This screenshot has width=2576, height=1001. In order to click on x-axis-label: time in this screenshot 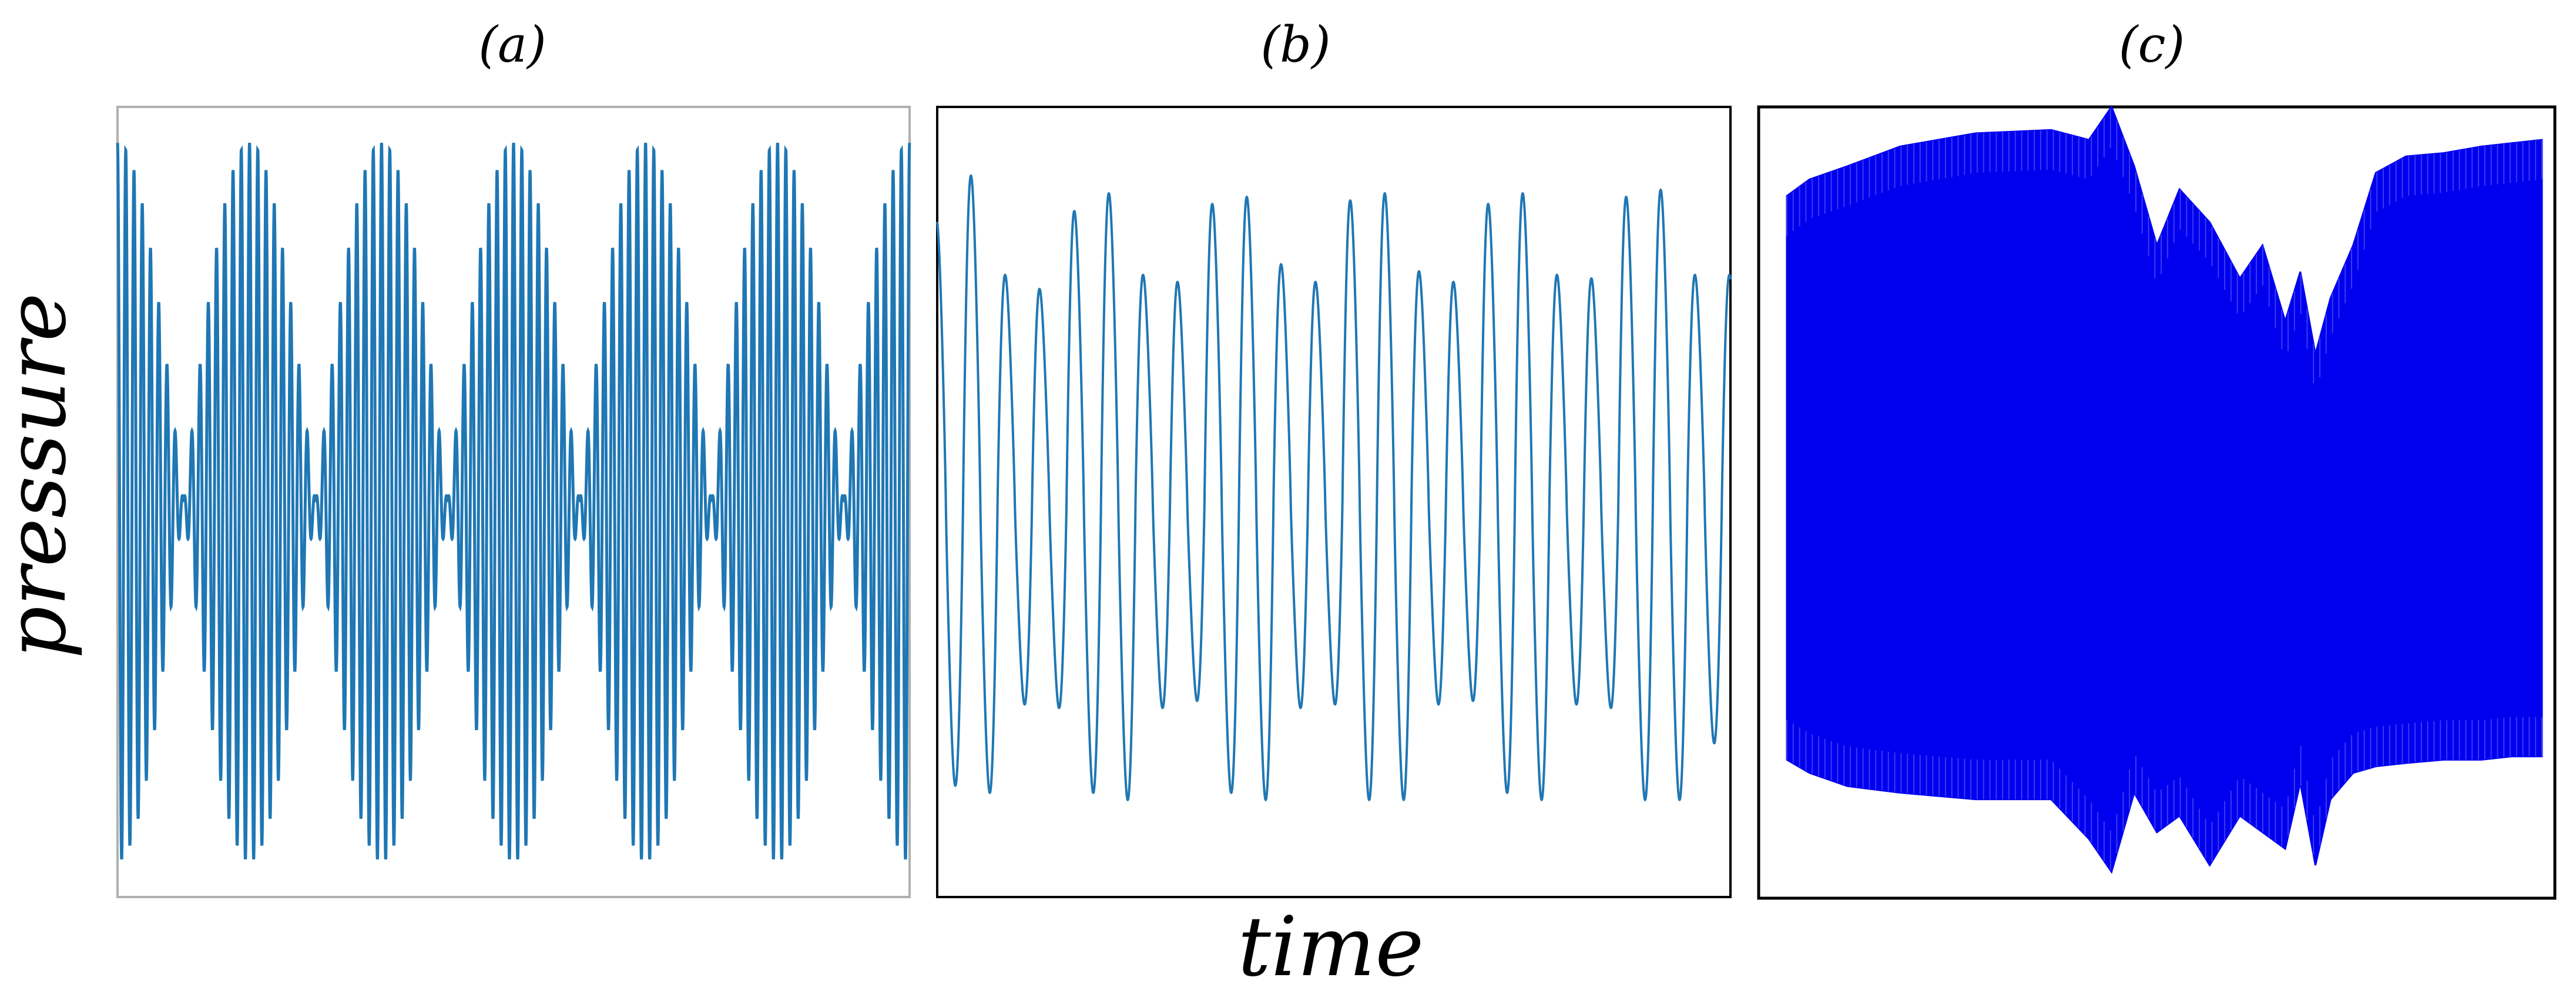, I will do `click(1331, 947)`.